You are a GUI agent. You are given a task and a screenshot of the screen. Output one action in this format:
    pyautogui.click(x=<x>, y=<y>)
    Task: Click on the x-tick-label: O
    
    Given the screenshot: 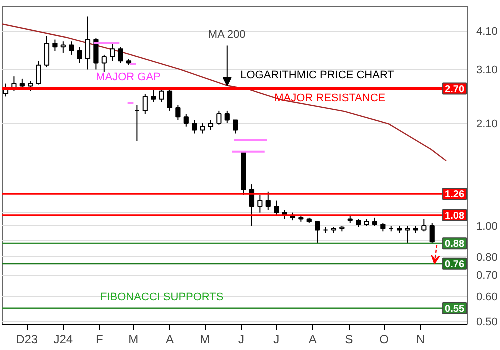 What is the action you would take?
    pyautogui.click(x=385, y=339)
    